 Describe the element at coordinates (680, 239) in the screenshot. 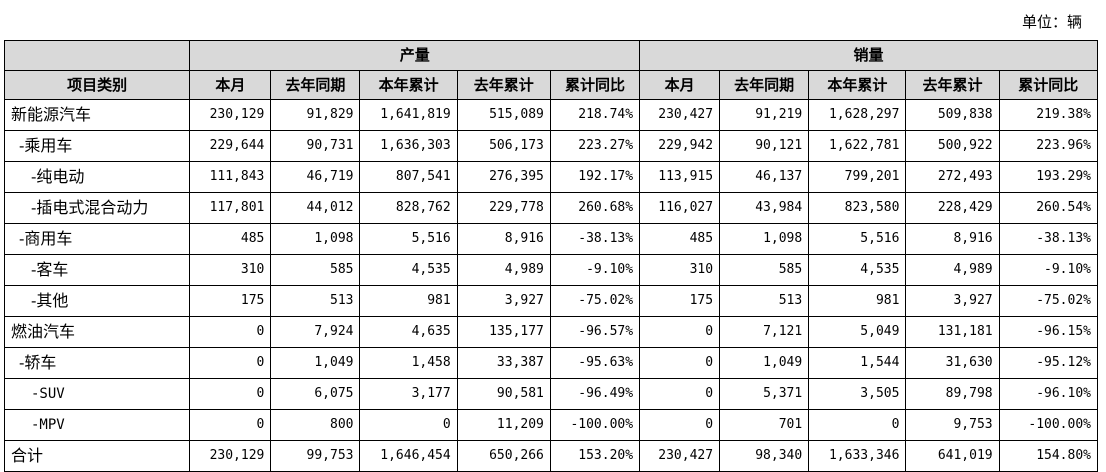

I see `sales-month-cell: 485` at that location.